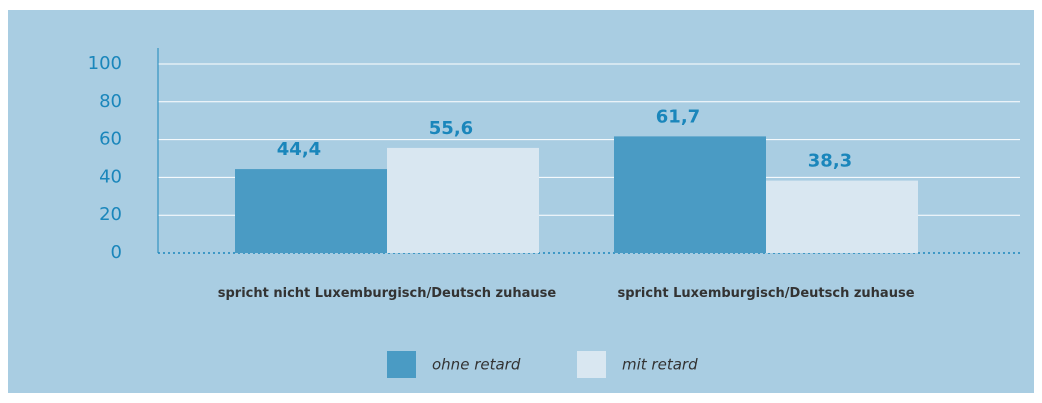  What do you see at coordinates (660, 365) in the screenshot?
I see `legend-label: mit retard` at bounding box center [660, 365].